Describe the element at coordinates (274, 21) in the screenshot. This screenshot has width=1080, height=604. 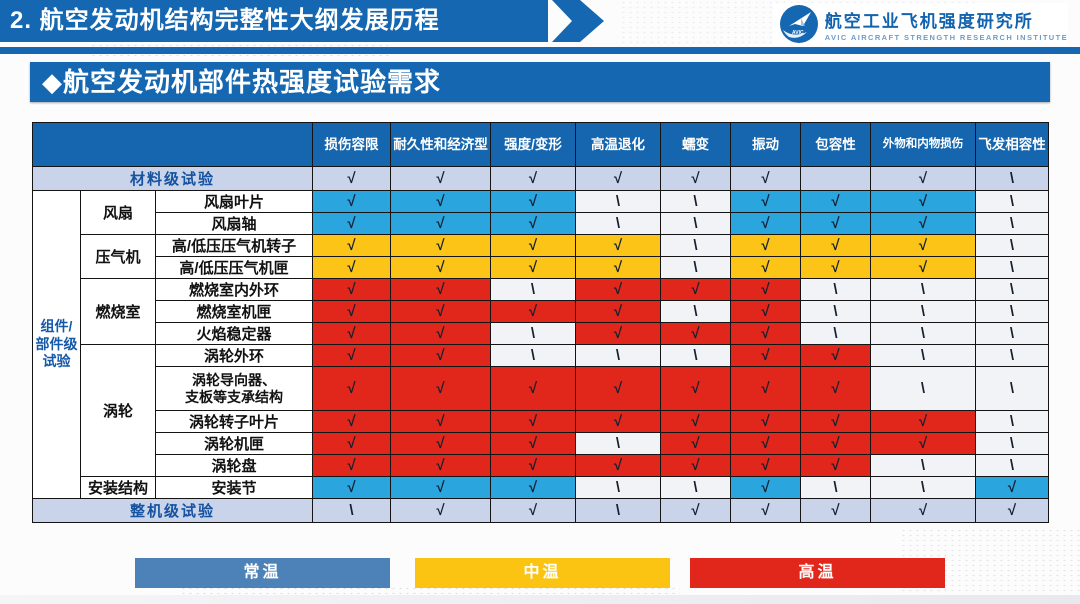
I see `top-title-bar: 2. 航空发动机结构完整性大纲发展历程` at that location.